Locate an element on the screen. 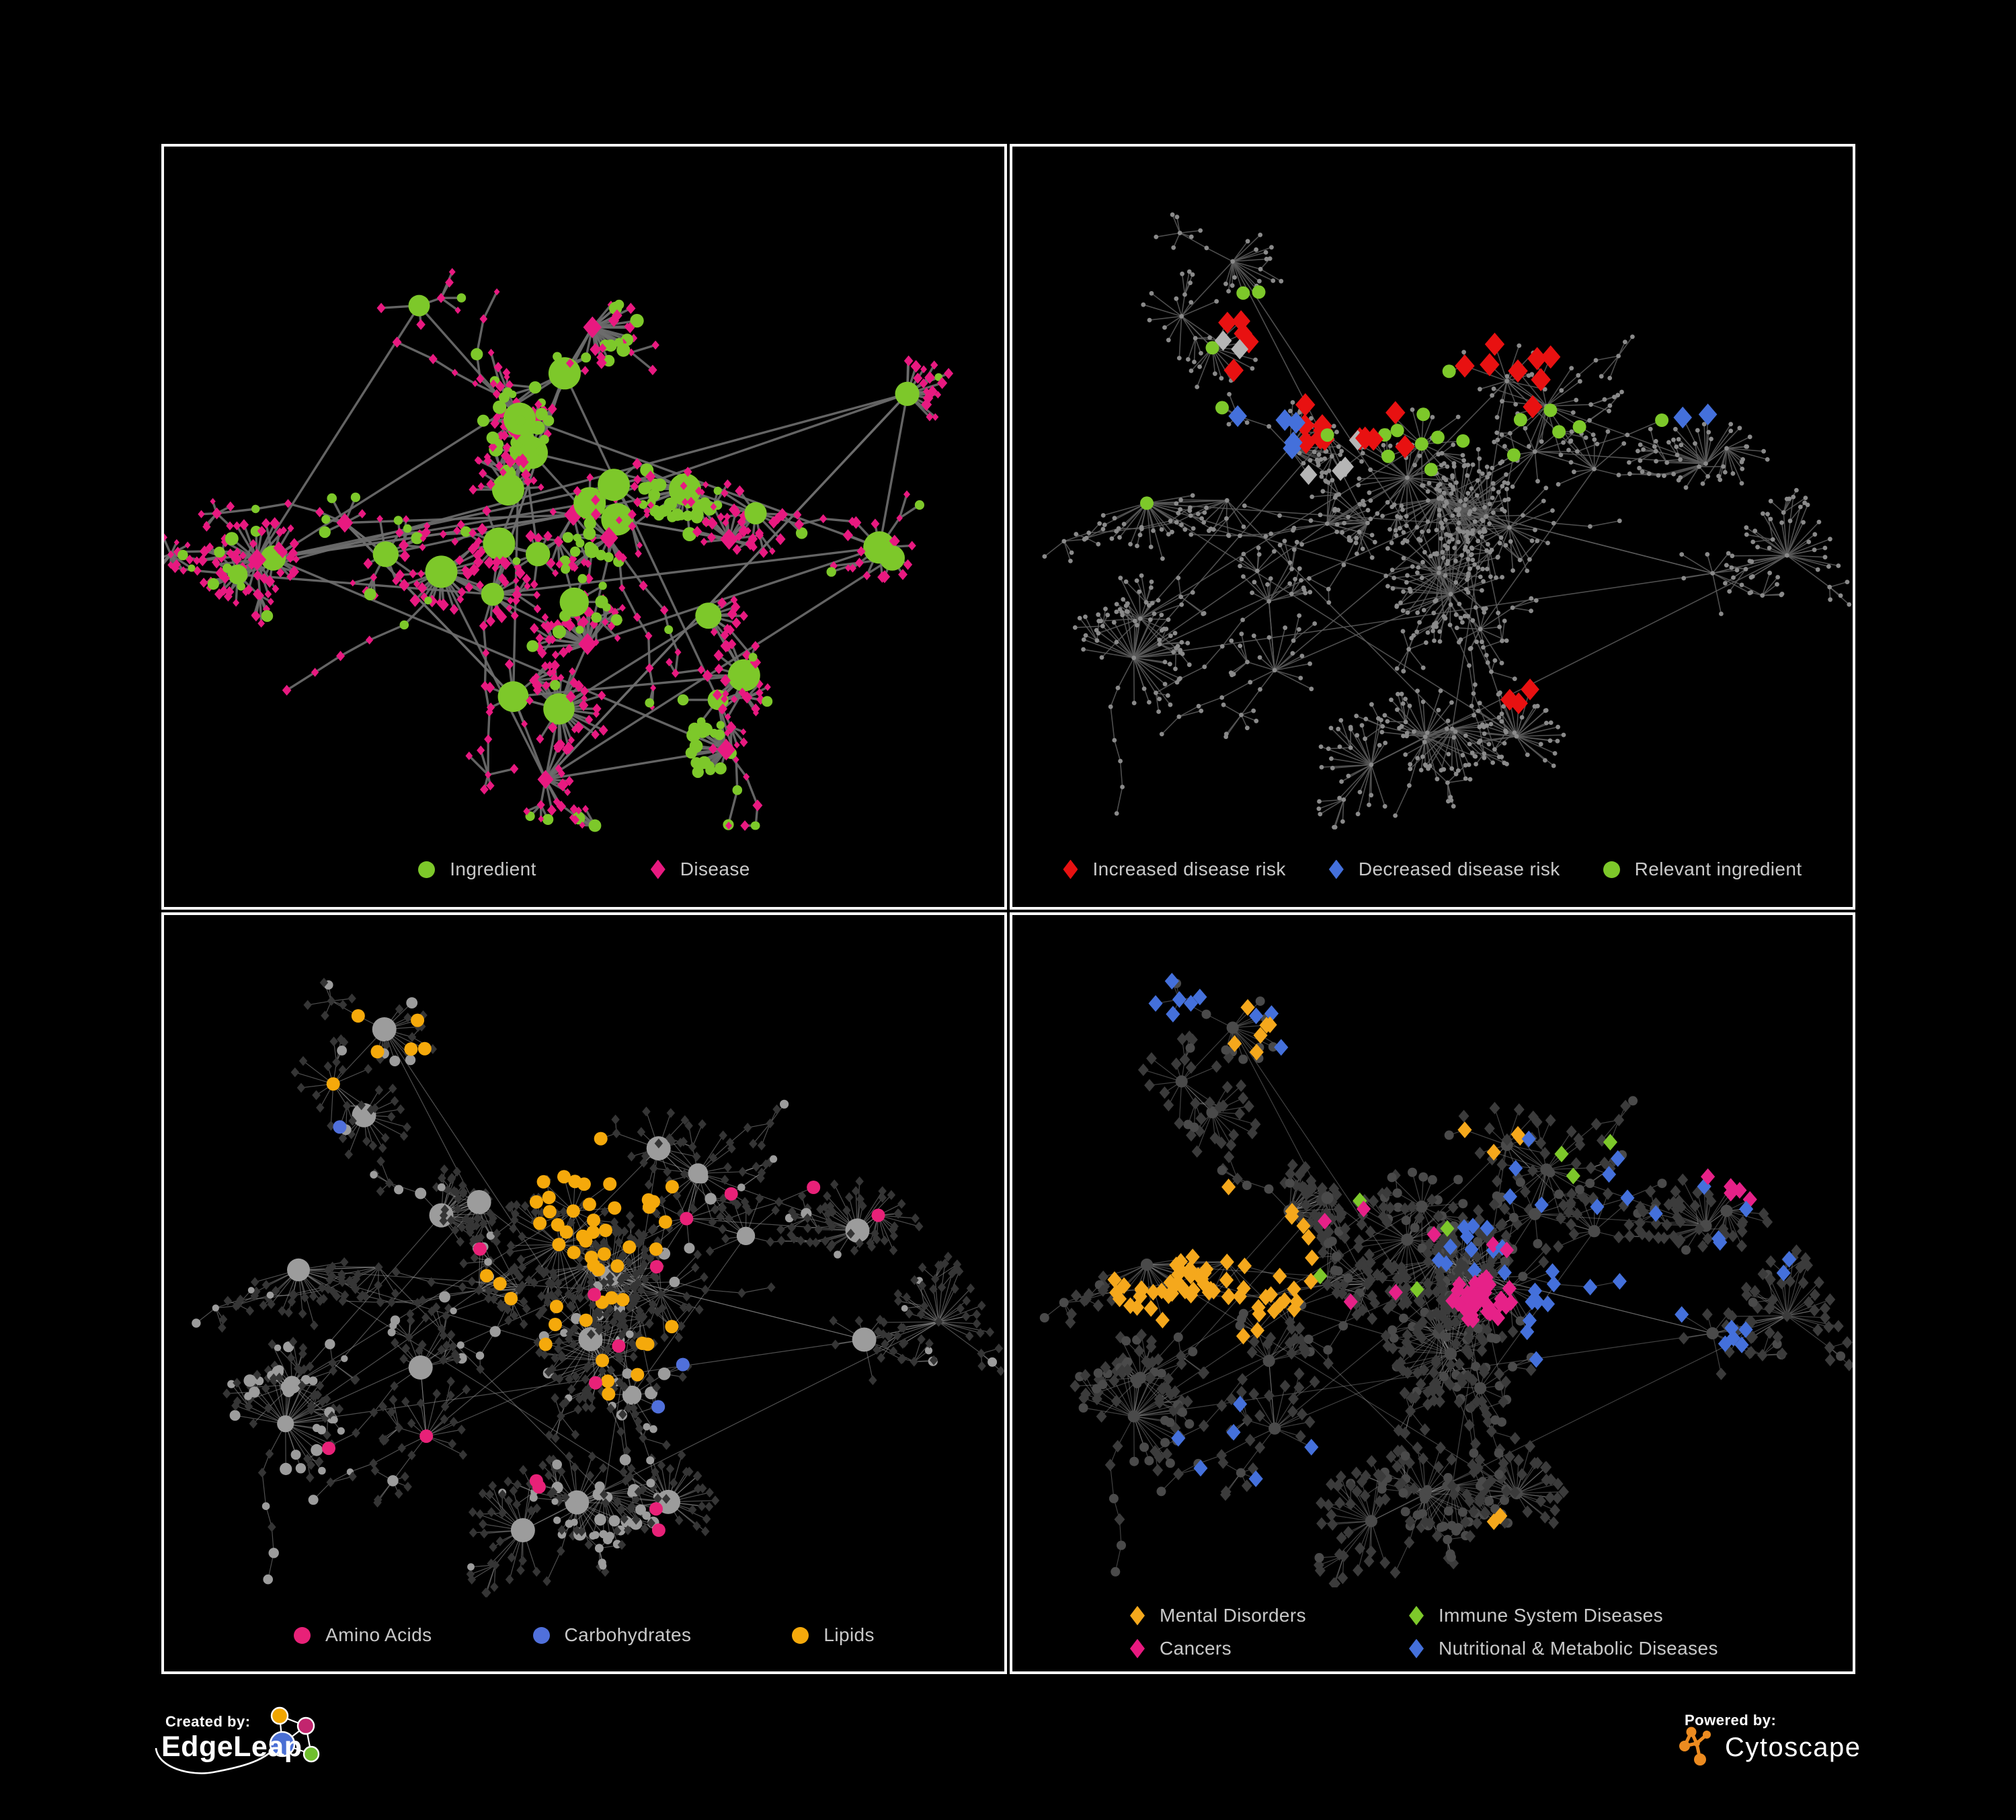  legend-item: Amino Acids is located at coordinates (363, 1635).